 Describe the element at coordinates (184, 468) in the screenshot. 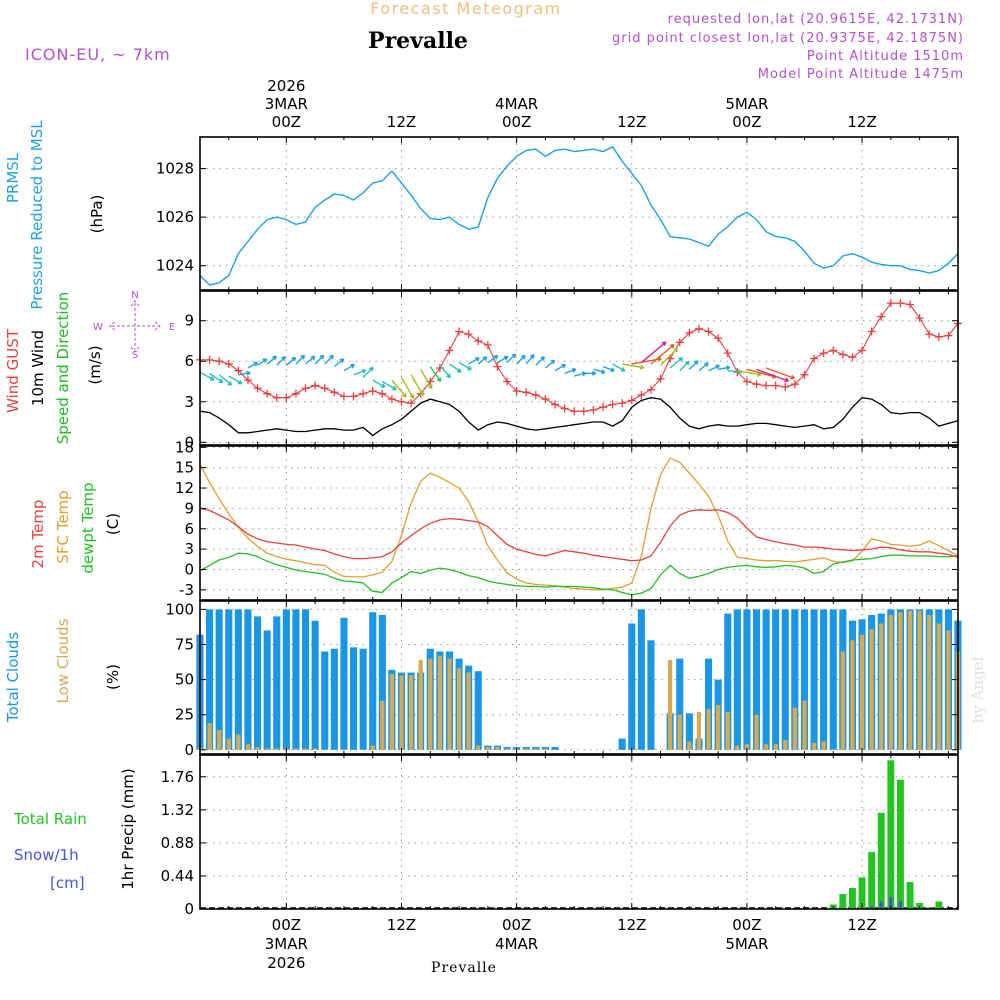

I see `y-tick-label: 15` at that location.